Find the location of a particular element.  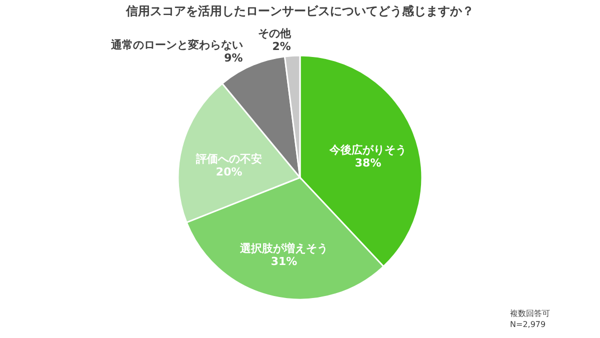

data-label: 31% is located at coordinates (284, 261).